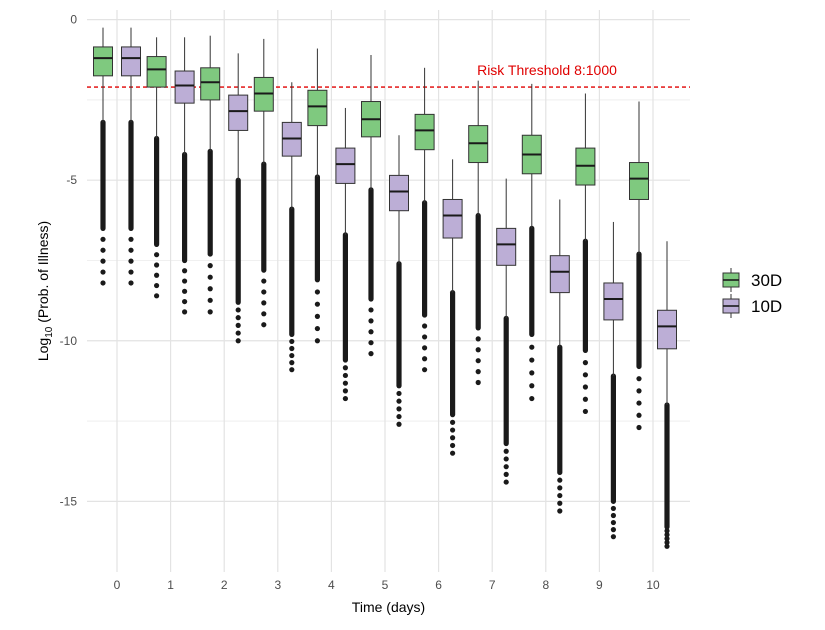  Describe the element at coordinates (277, 585) in the screenshot. I see `x-tick-label: 3` at that location.